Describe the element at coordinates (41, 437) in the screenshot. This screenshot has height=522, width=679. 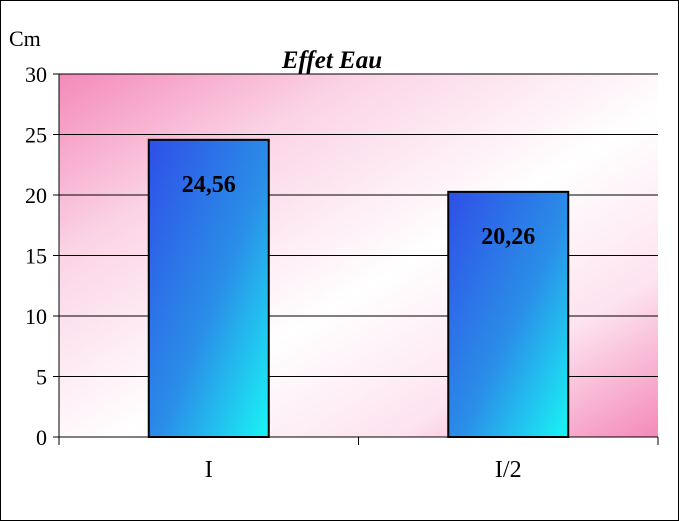
I see `y-tick-label: 0` at that location.